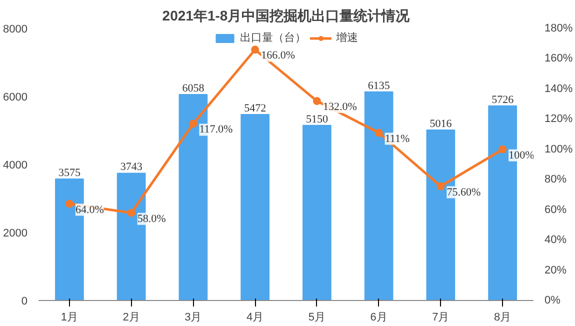 The width and height of the screenshot is (575, 326). I want to click on data-label: 5016, so click(441, 124).